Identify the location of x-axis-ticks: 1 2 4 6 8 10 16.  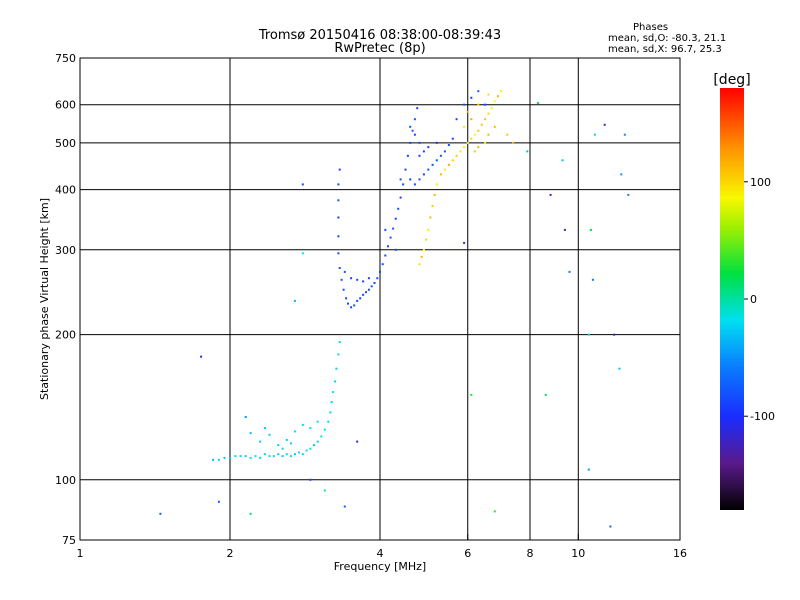
(382, 547).